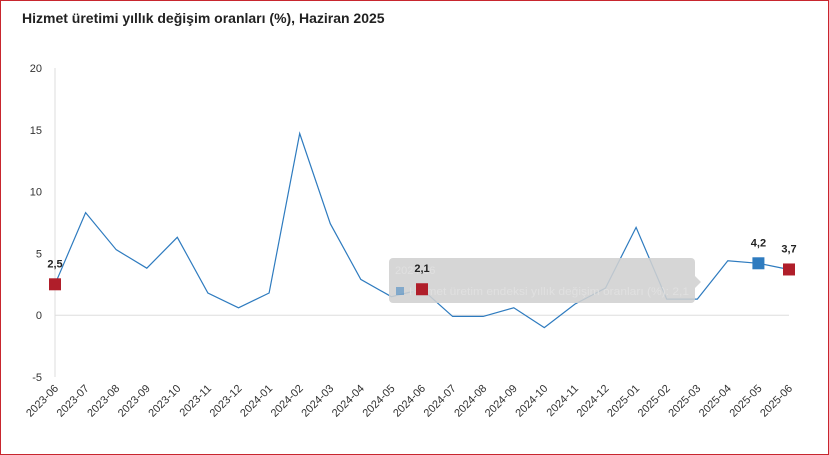 Image resolution: width=829 pixels, height=455 pixels. I want to click on x-tick-label: 2024-10, so click(531, 401).